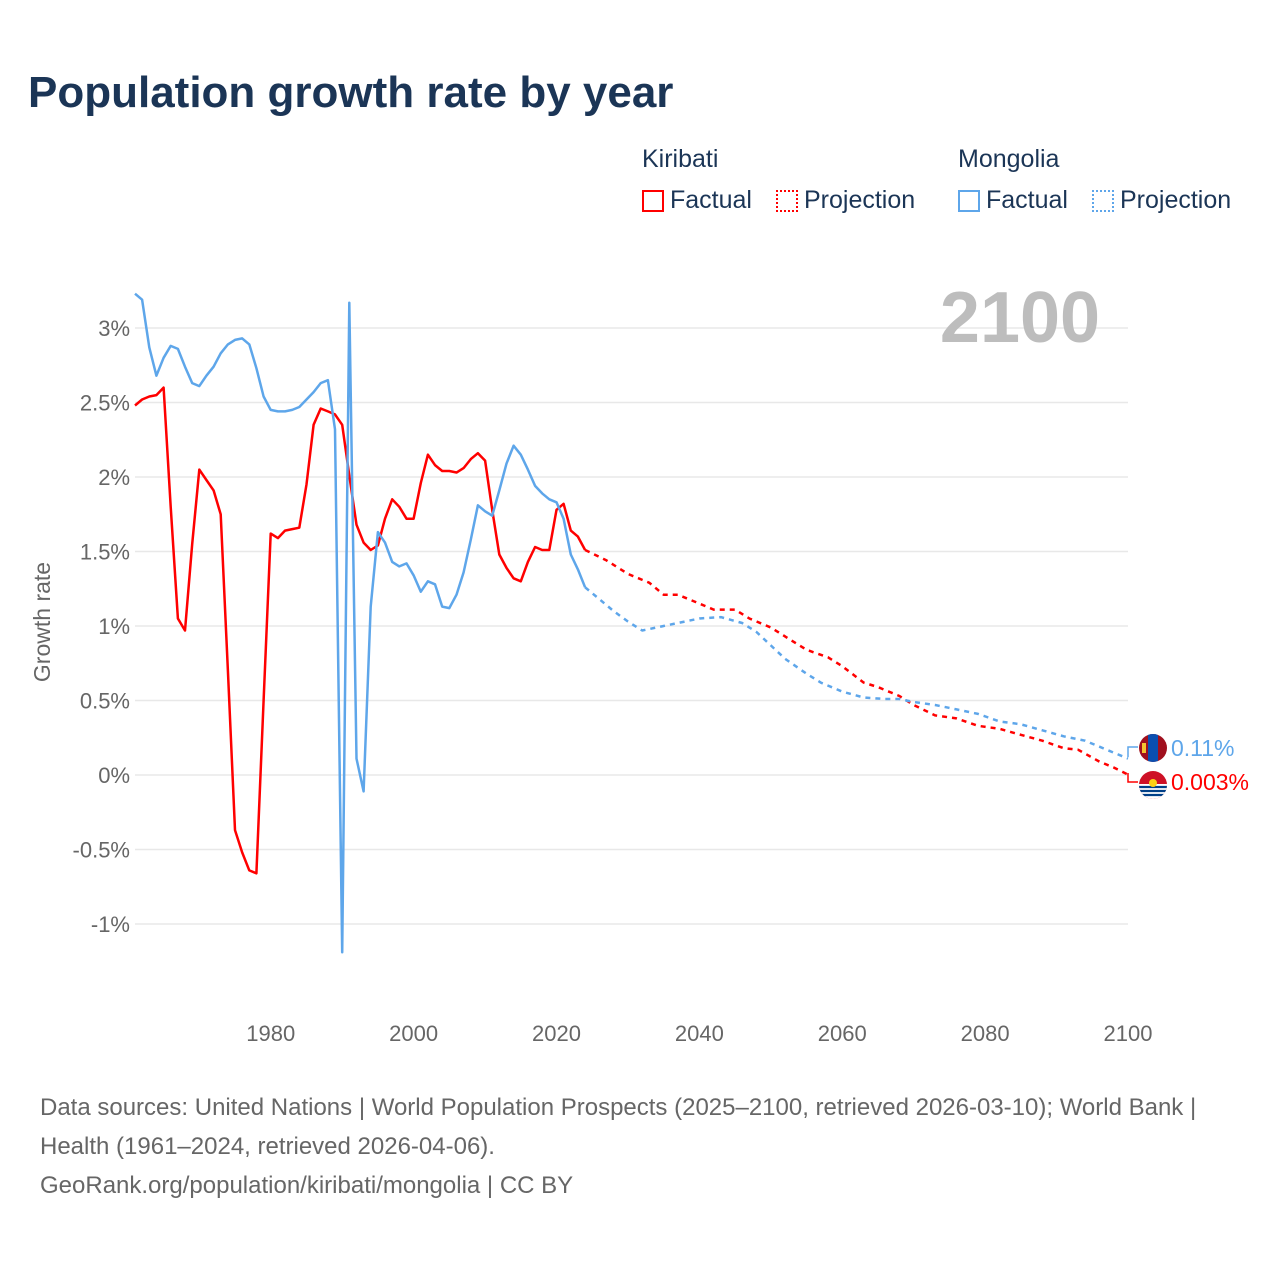 This screenshot has width=1280, height=1280. What do you see at coordinates (1203, 748) in the screenshot?
I see `mongolia-end-value: 0.11%` at bounding box center [1203, 748].